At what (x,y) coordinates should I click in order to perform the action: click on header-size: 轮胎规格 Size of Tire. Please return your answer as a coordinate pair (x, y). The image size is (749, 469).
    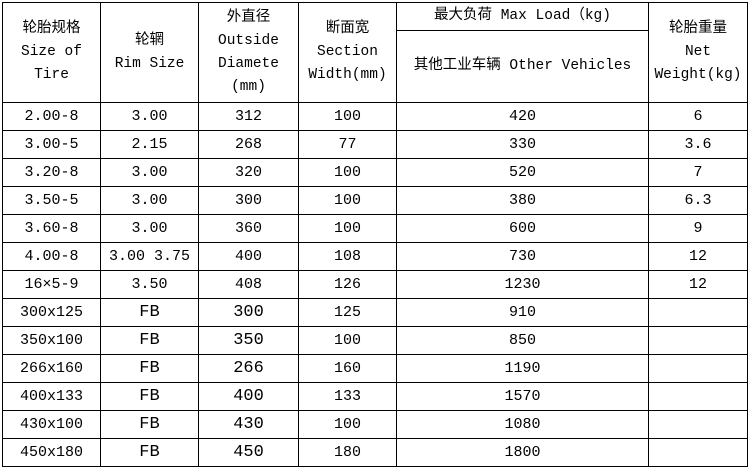
    Looking at the image, I should click on (51, 52).